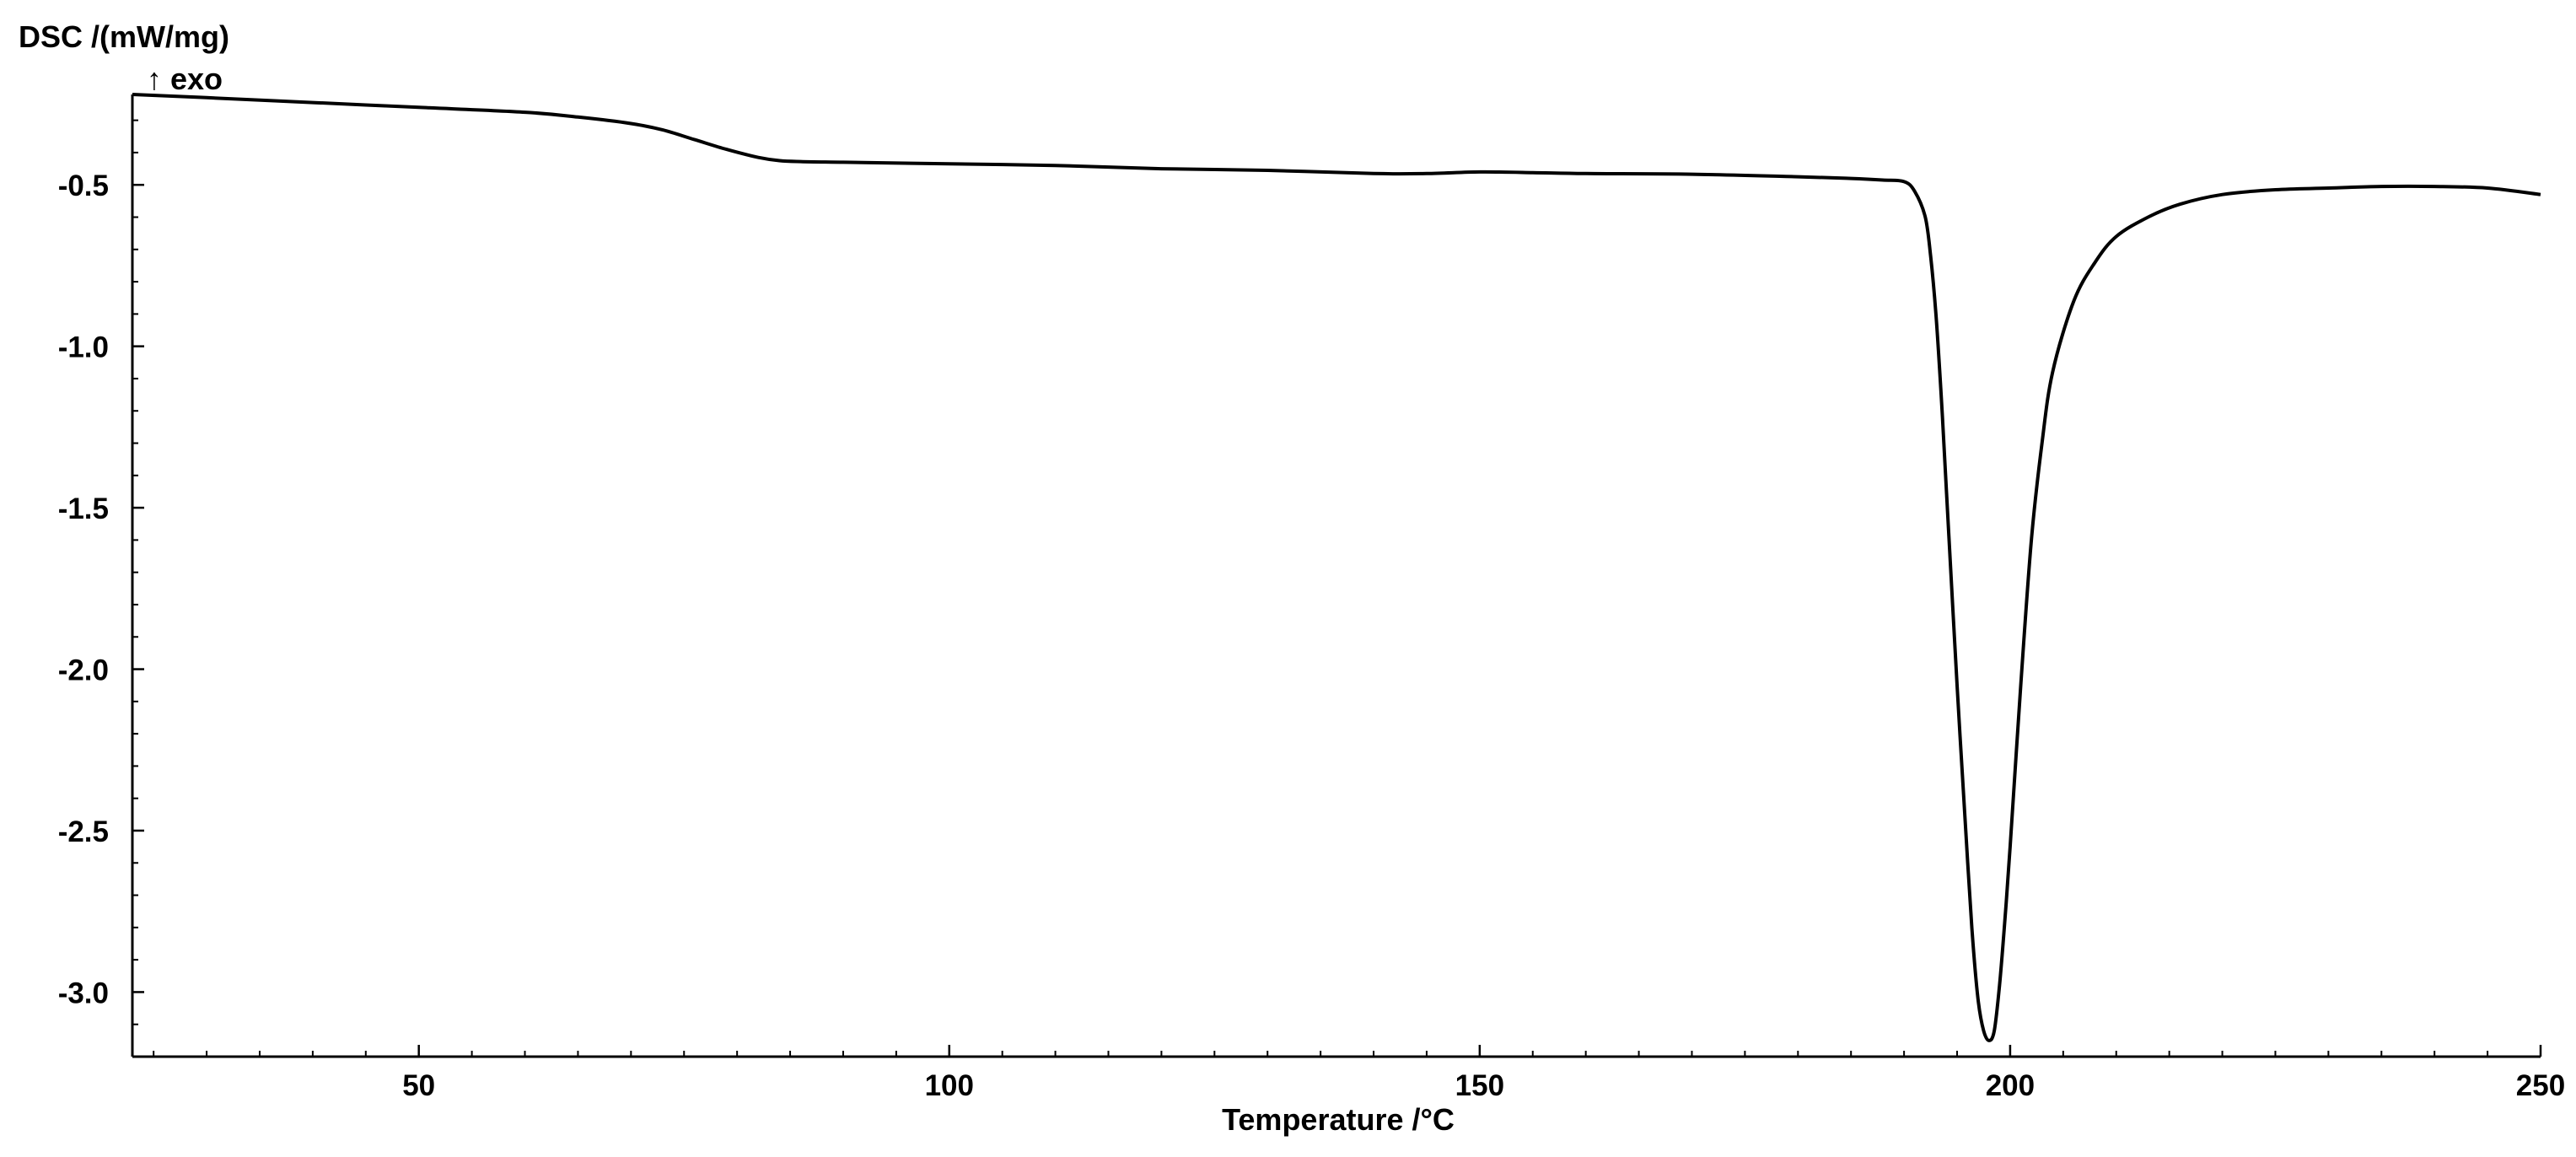 The width and height of the screenshot is (2576, 1157). I want to click on x-tick-label: 50, so click(418, 1085).